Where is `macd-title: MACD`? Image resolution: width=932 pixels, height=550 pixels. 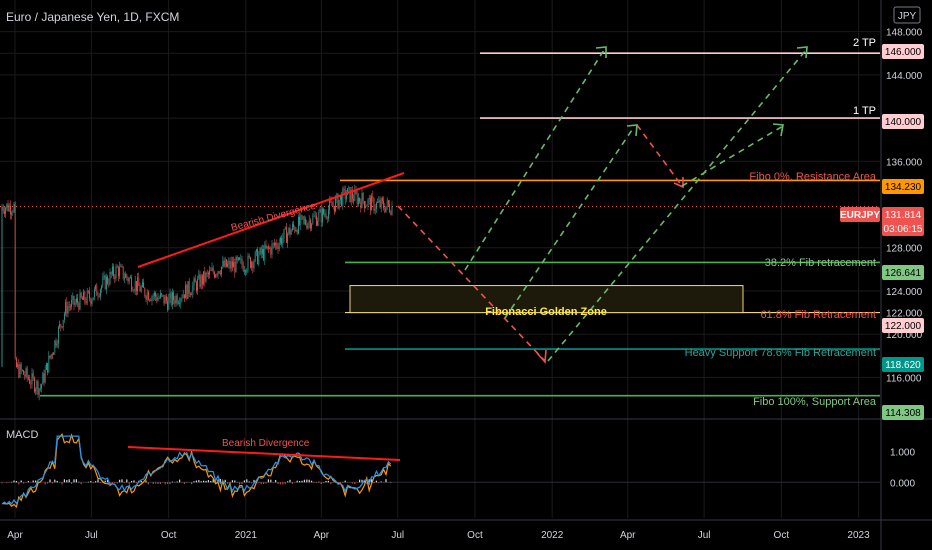
macd-title: MACD is located at coordinates (22, 435).